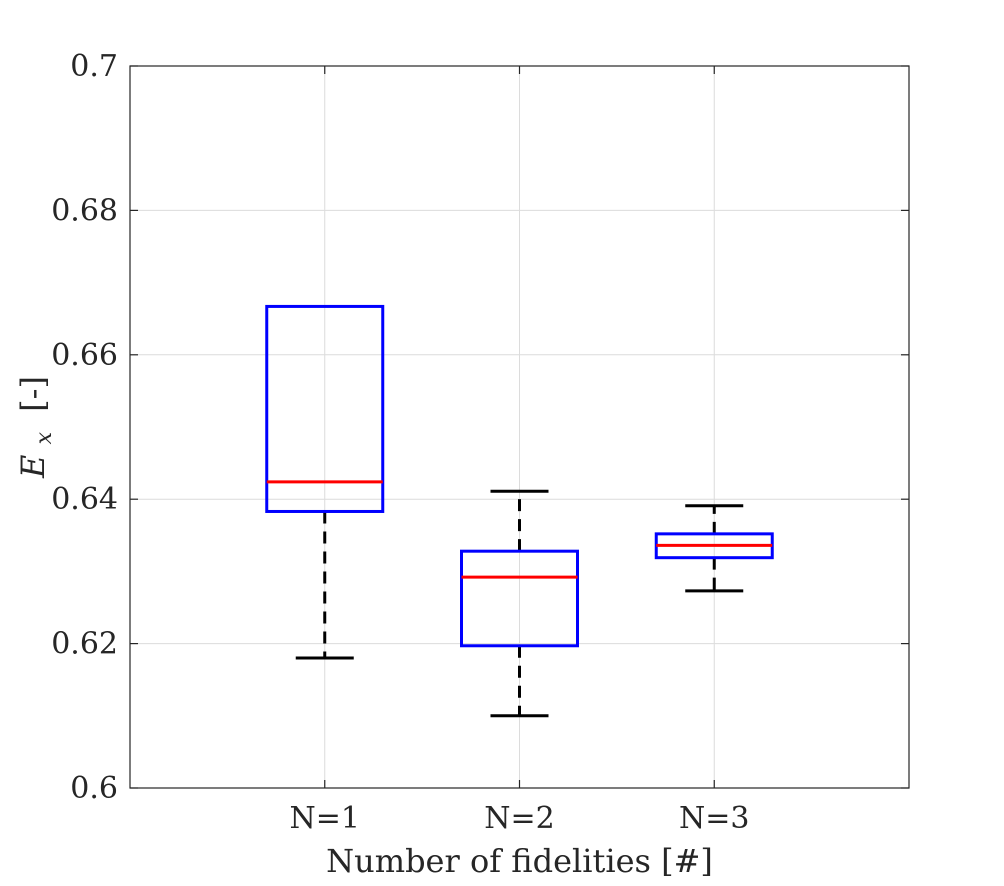  I want to click on y-axis-subscript: x, so click(44, 437).